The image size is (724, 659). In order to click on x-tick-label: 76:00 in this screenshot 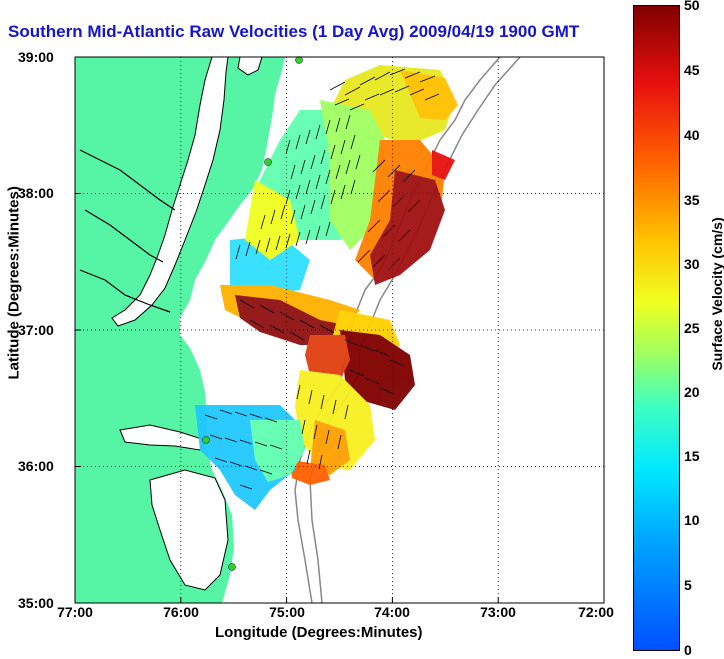, I will do `click(181, 612)`.